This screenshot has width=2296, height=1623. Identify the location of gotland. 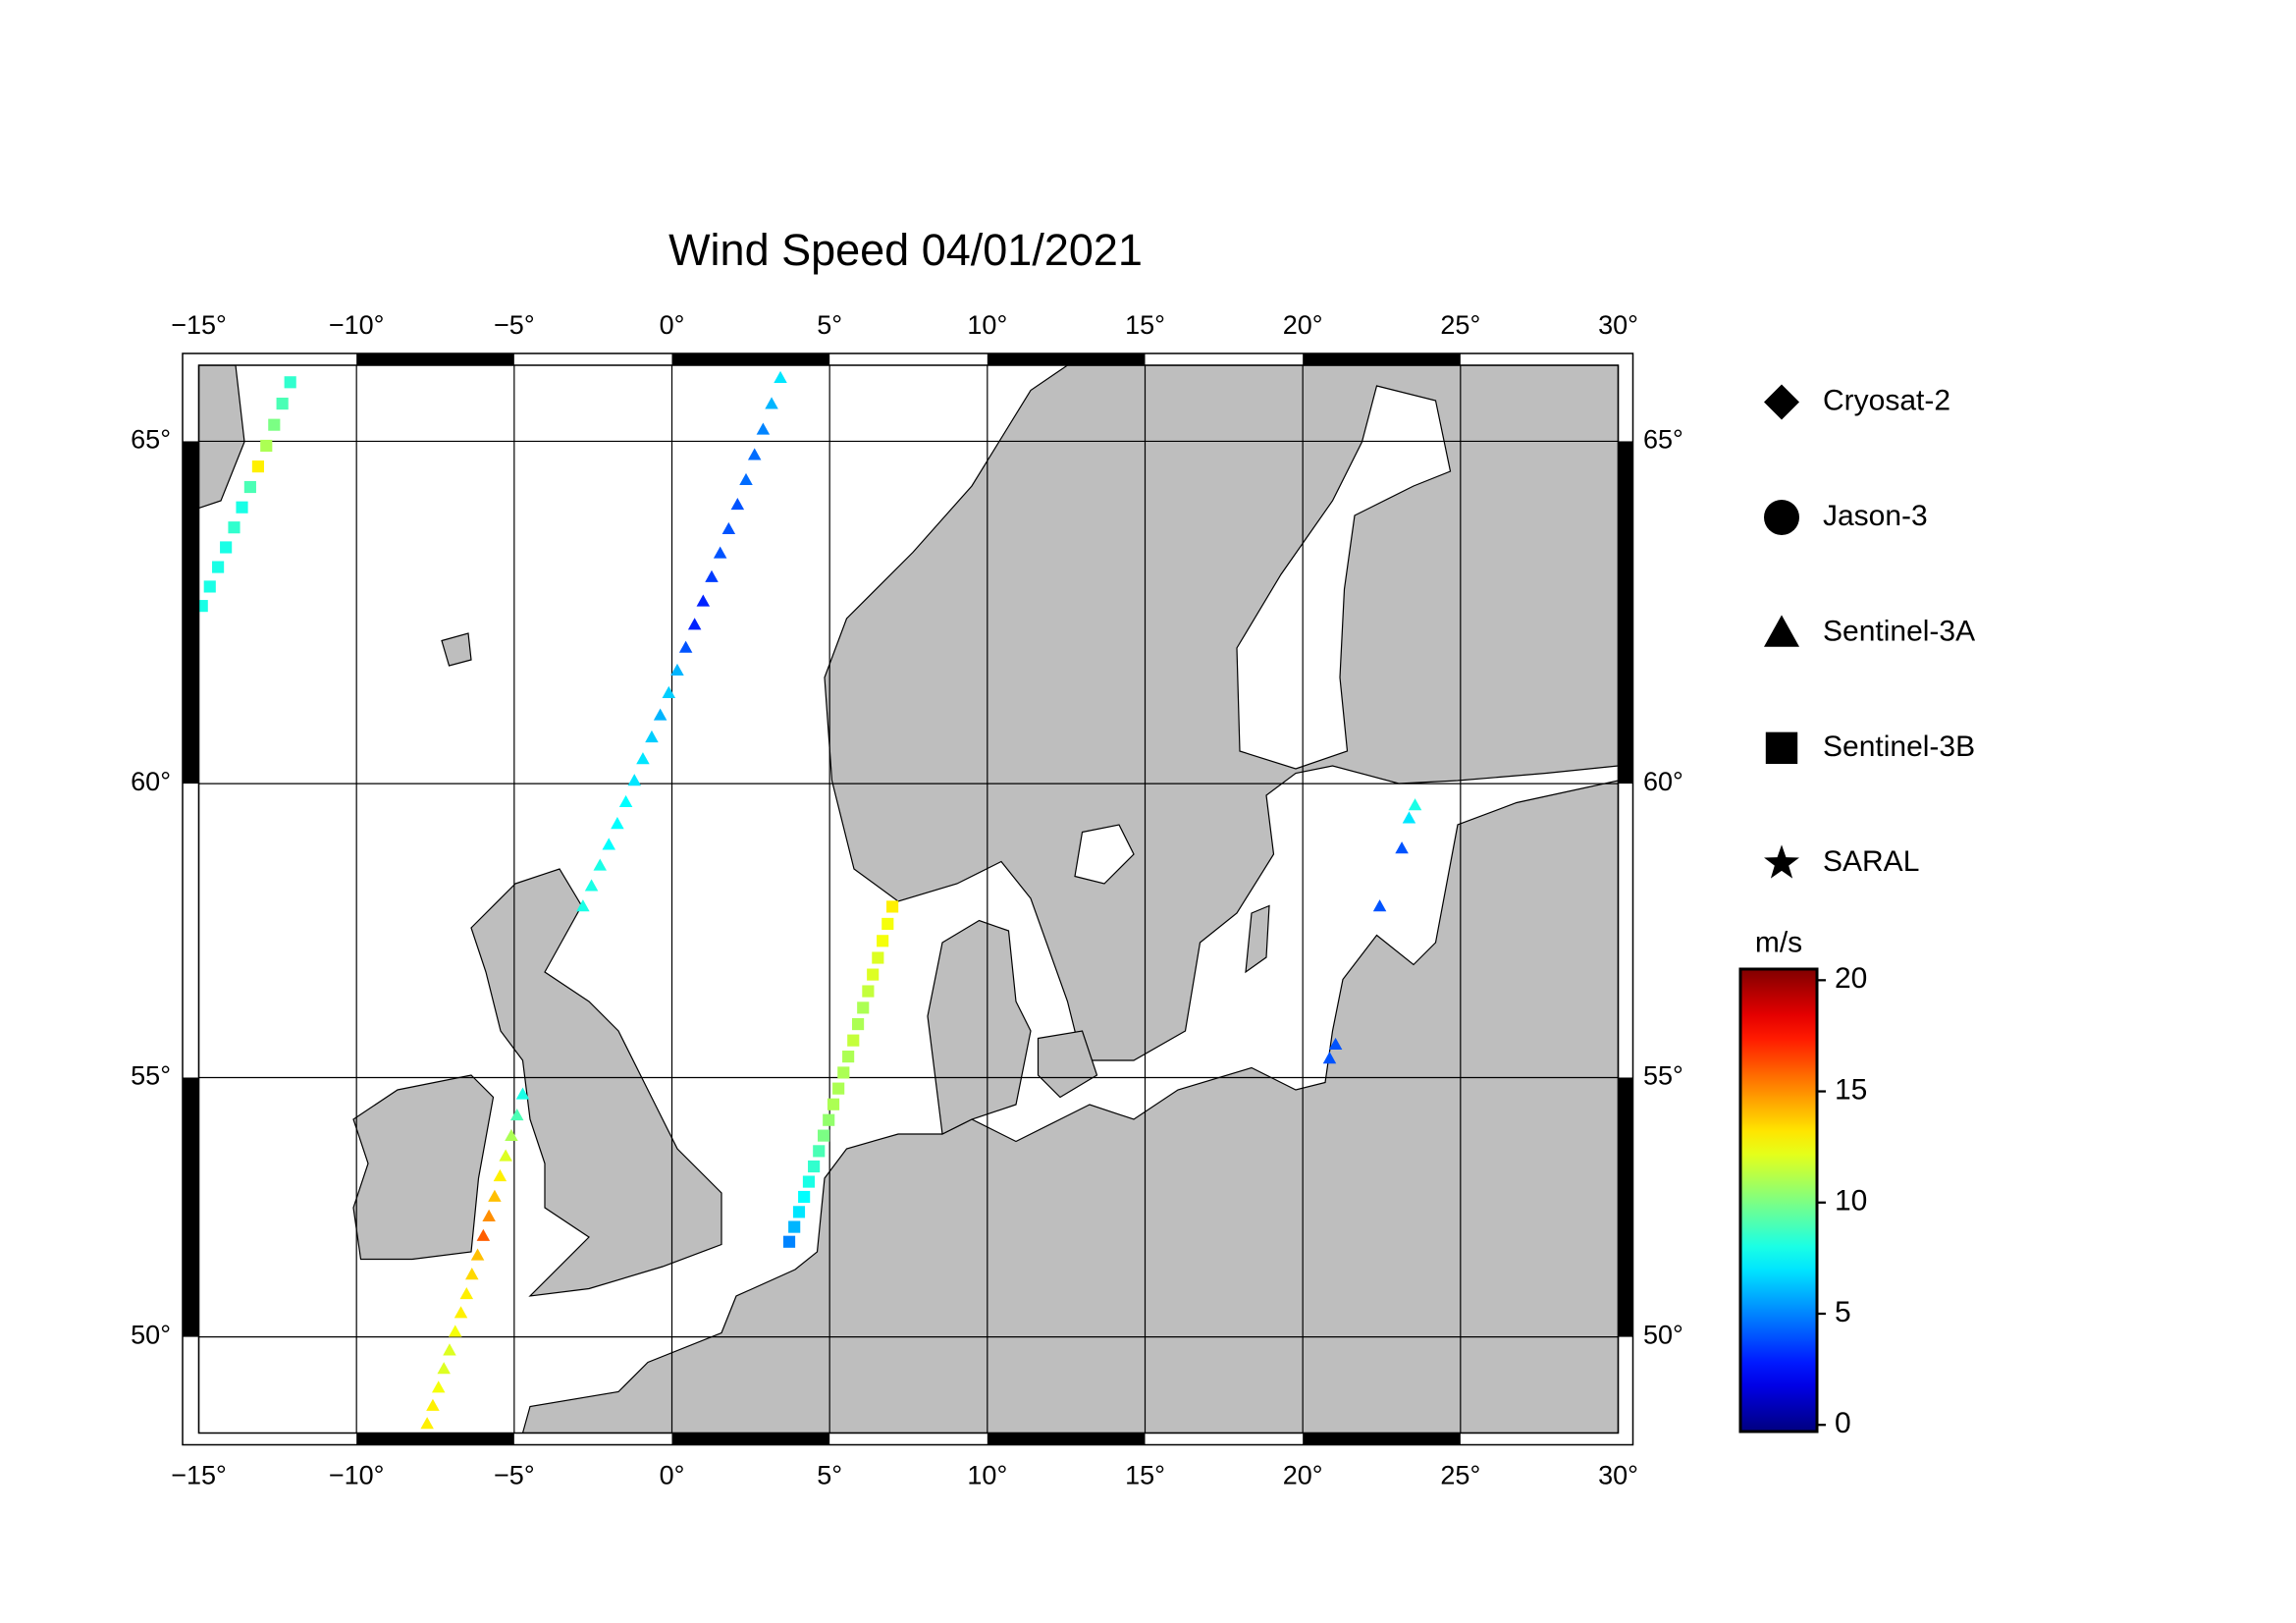
(1257, 939).